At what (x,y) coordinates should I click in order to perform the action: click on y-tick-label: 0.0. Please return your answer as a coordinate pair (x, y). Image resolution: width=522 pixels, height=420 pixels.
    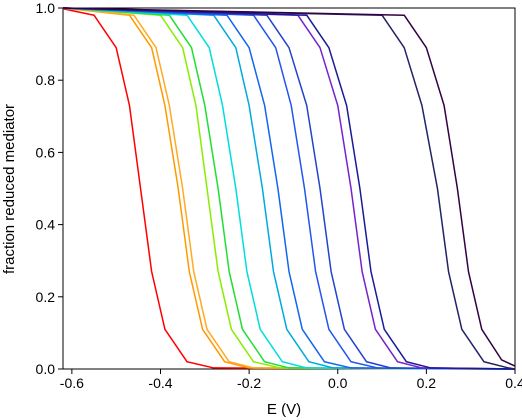
    Looking at the image, I should click on (46, 369).